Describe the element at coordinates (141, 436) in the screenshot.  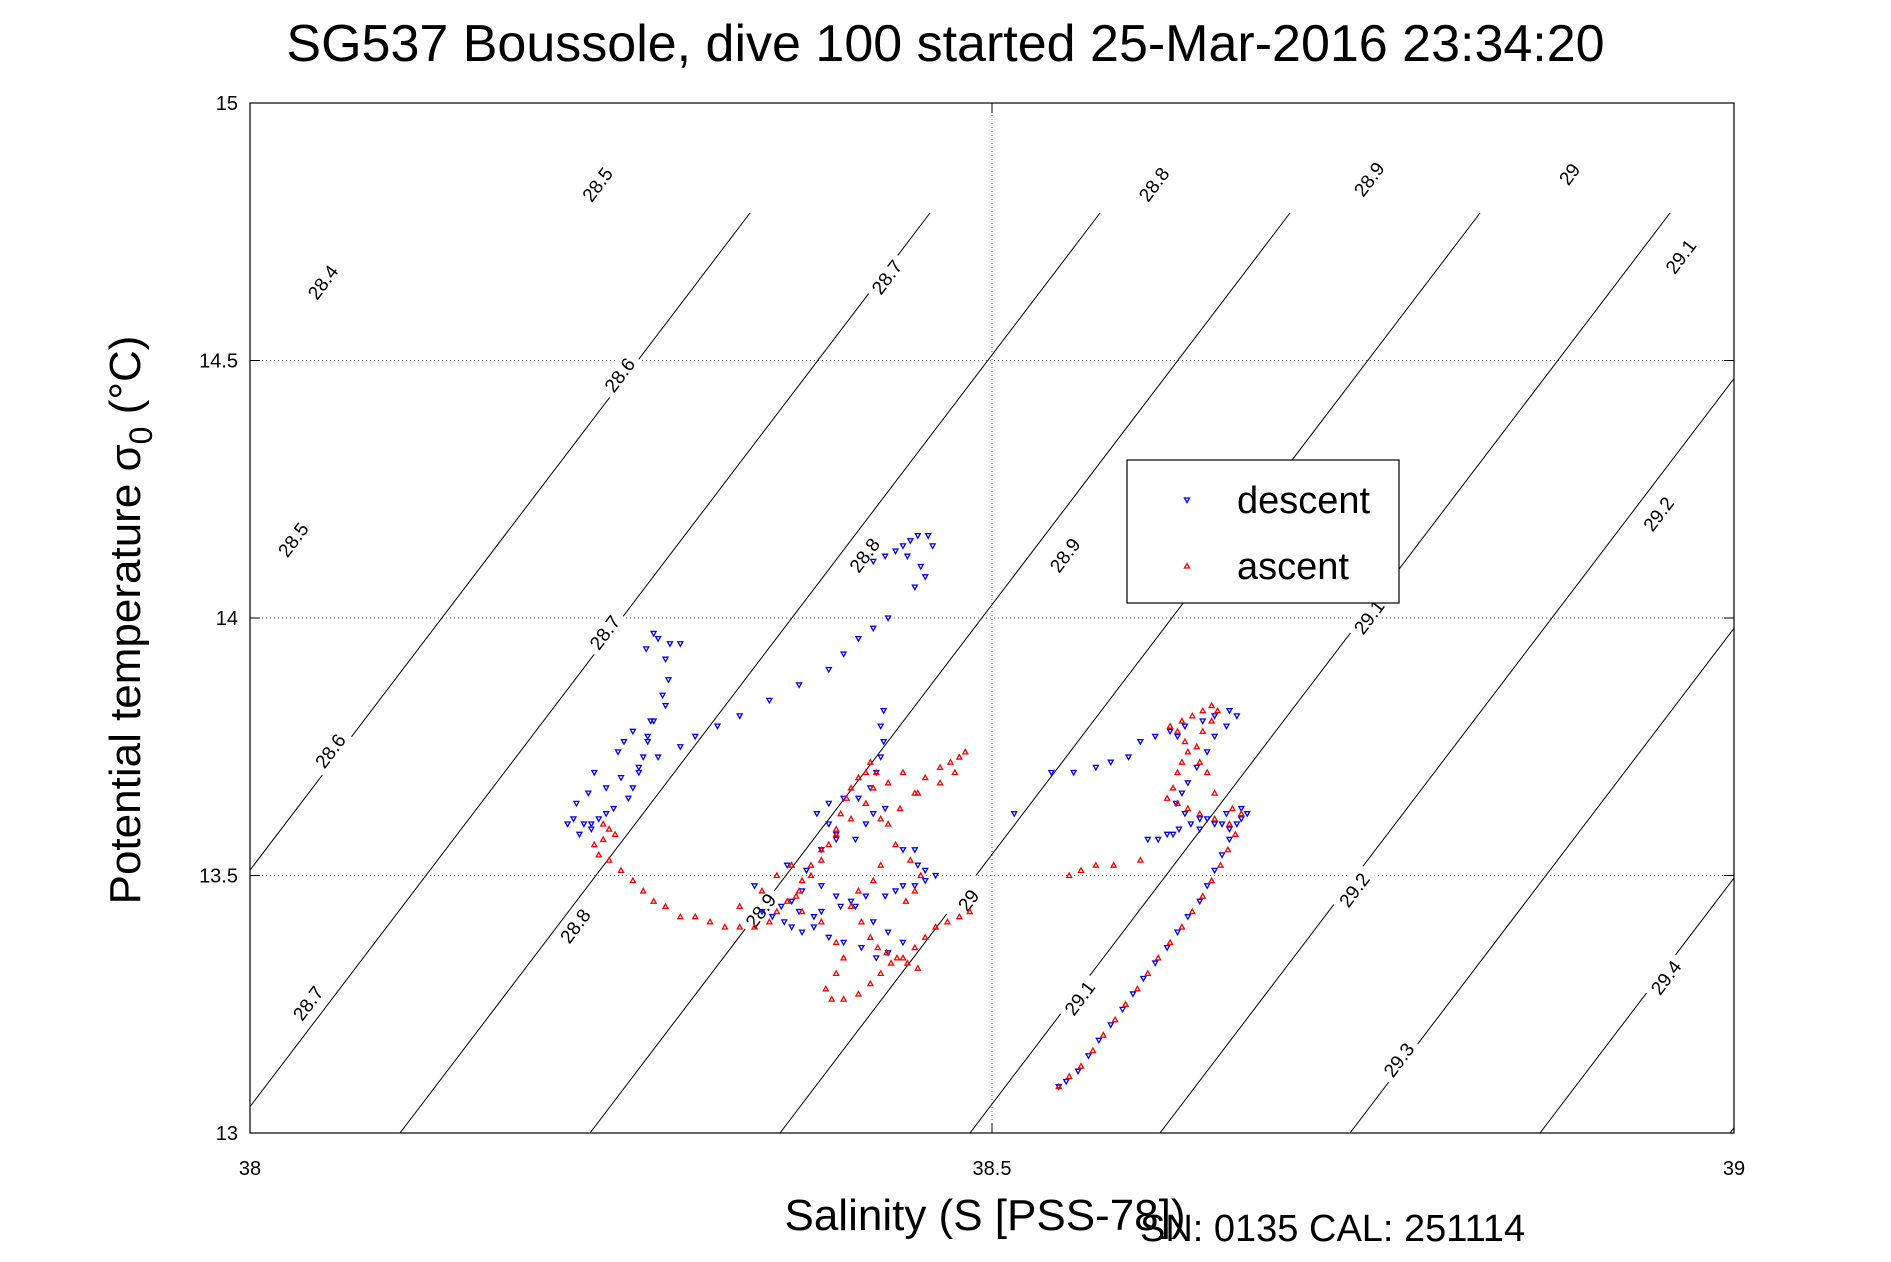
I see `y-axis-label-subscript: 0` at that location.